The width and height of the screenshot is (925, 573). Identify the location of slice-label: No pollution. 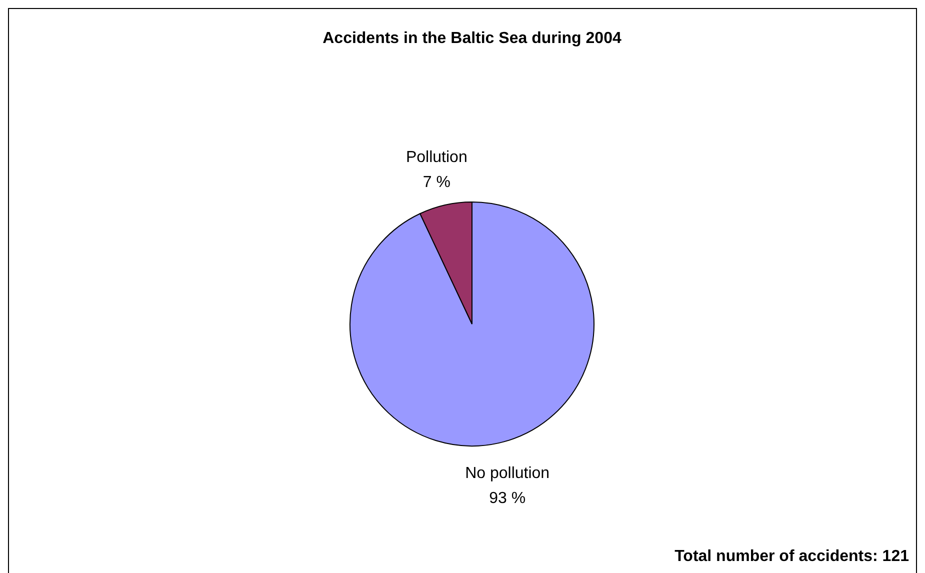
(507, 473).